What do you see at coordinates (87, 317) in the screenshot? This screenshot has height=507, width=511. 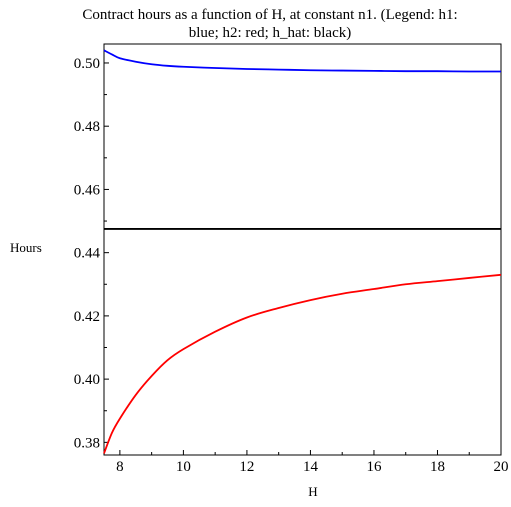 I see `y-tick-label-0.42: 0.42` at bounding box center [87, 317].